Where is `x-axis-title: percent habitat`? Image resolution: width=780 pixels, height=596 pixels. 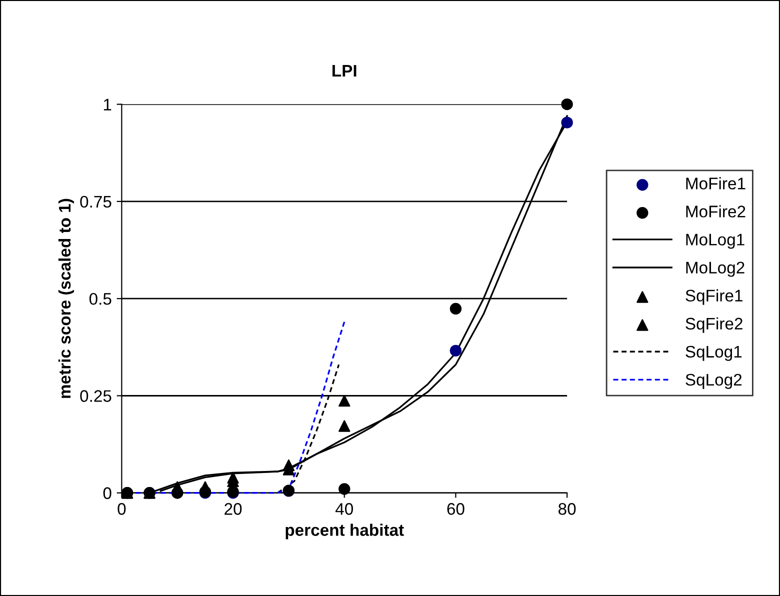 x-axis-title: percent habitat is located at coordinates (345, 532).